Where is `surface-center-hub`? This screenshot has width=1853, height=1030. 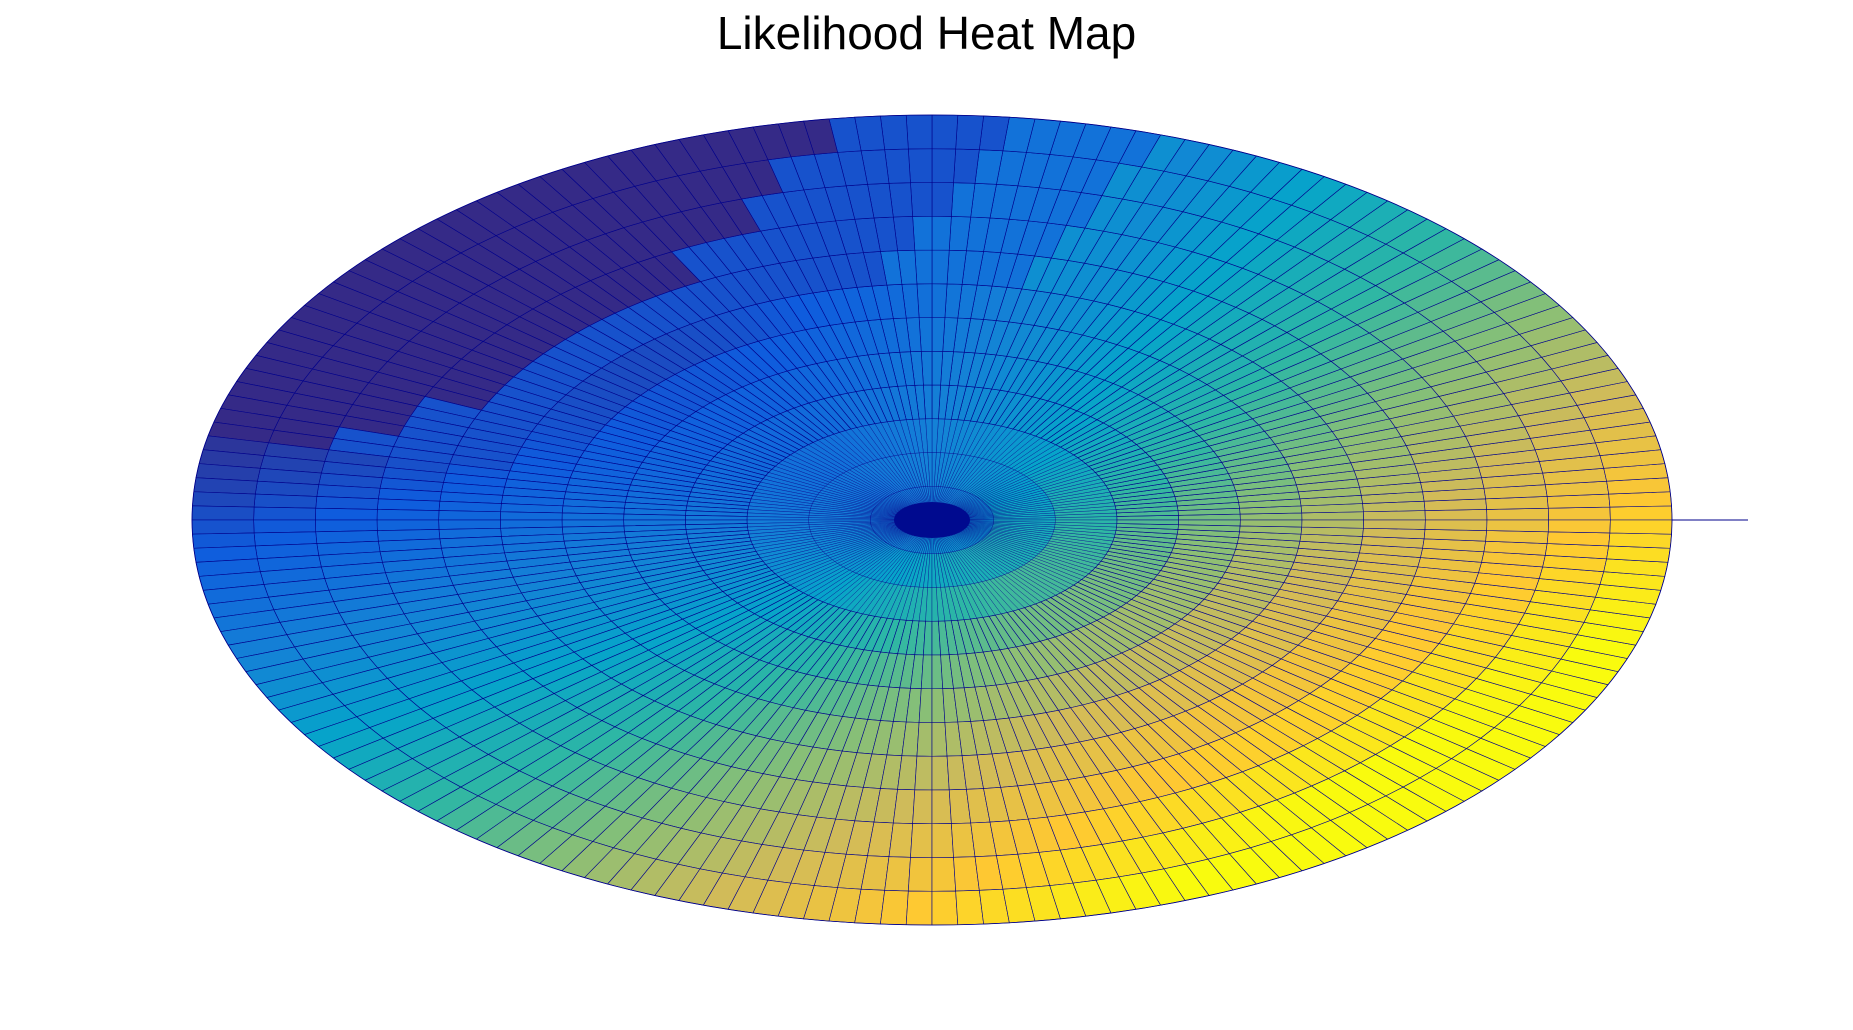
surface-center-hub is located at coordinates (932, 520).